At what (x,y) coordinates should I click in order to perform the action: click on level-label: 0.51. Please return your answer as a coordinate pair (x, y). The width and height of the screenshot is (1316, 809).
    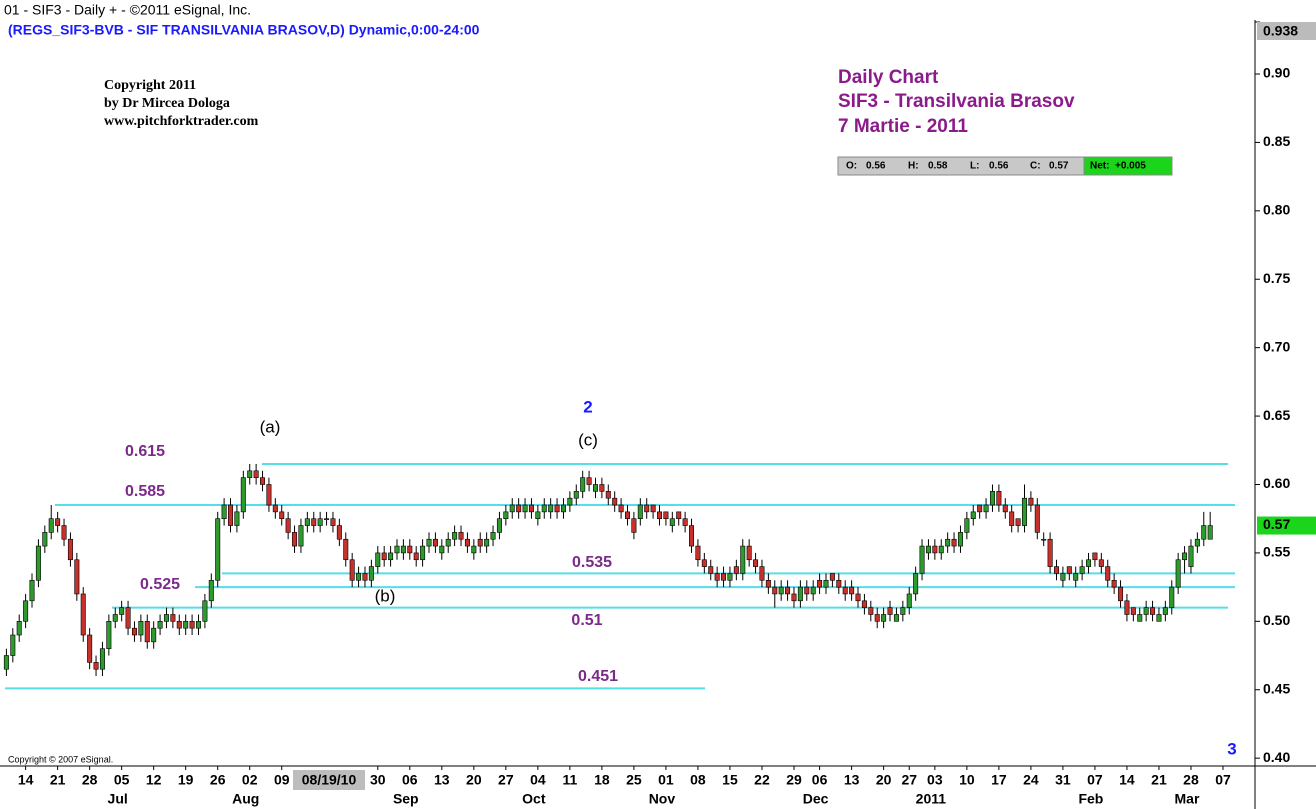
    Looking at the image, I should click on (586, 620).